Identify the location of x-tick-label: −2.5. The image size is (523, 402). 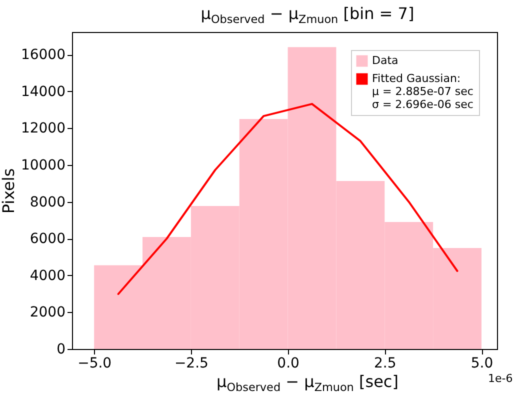
(191, 364).